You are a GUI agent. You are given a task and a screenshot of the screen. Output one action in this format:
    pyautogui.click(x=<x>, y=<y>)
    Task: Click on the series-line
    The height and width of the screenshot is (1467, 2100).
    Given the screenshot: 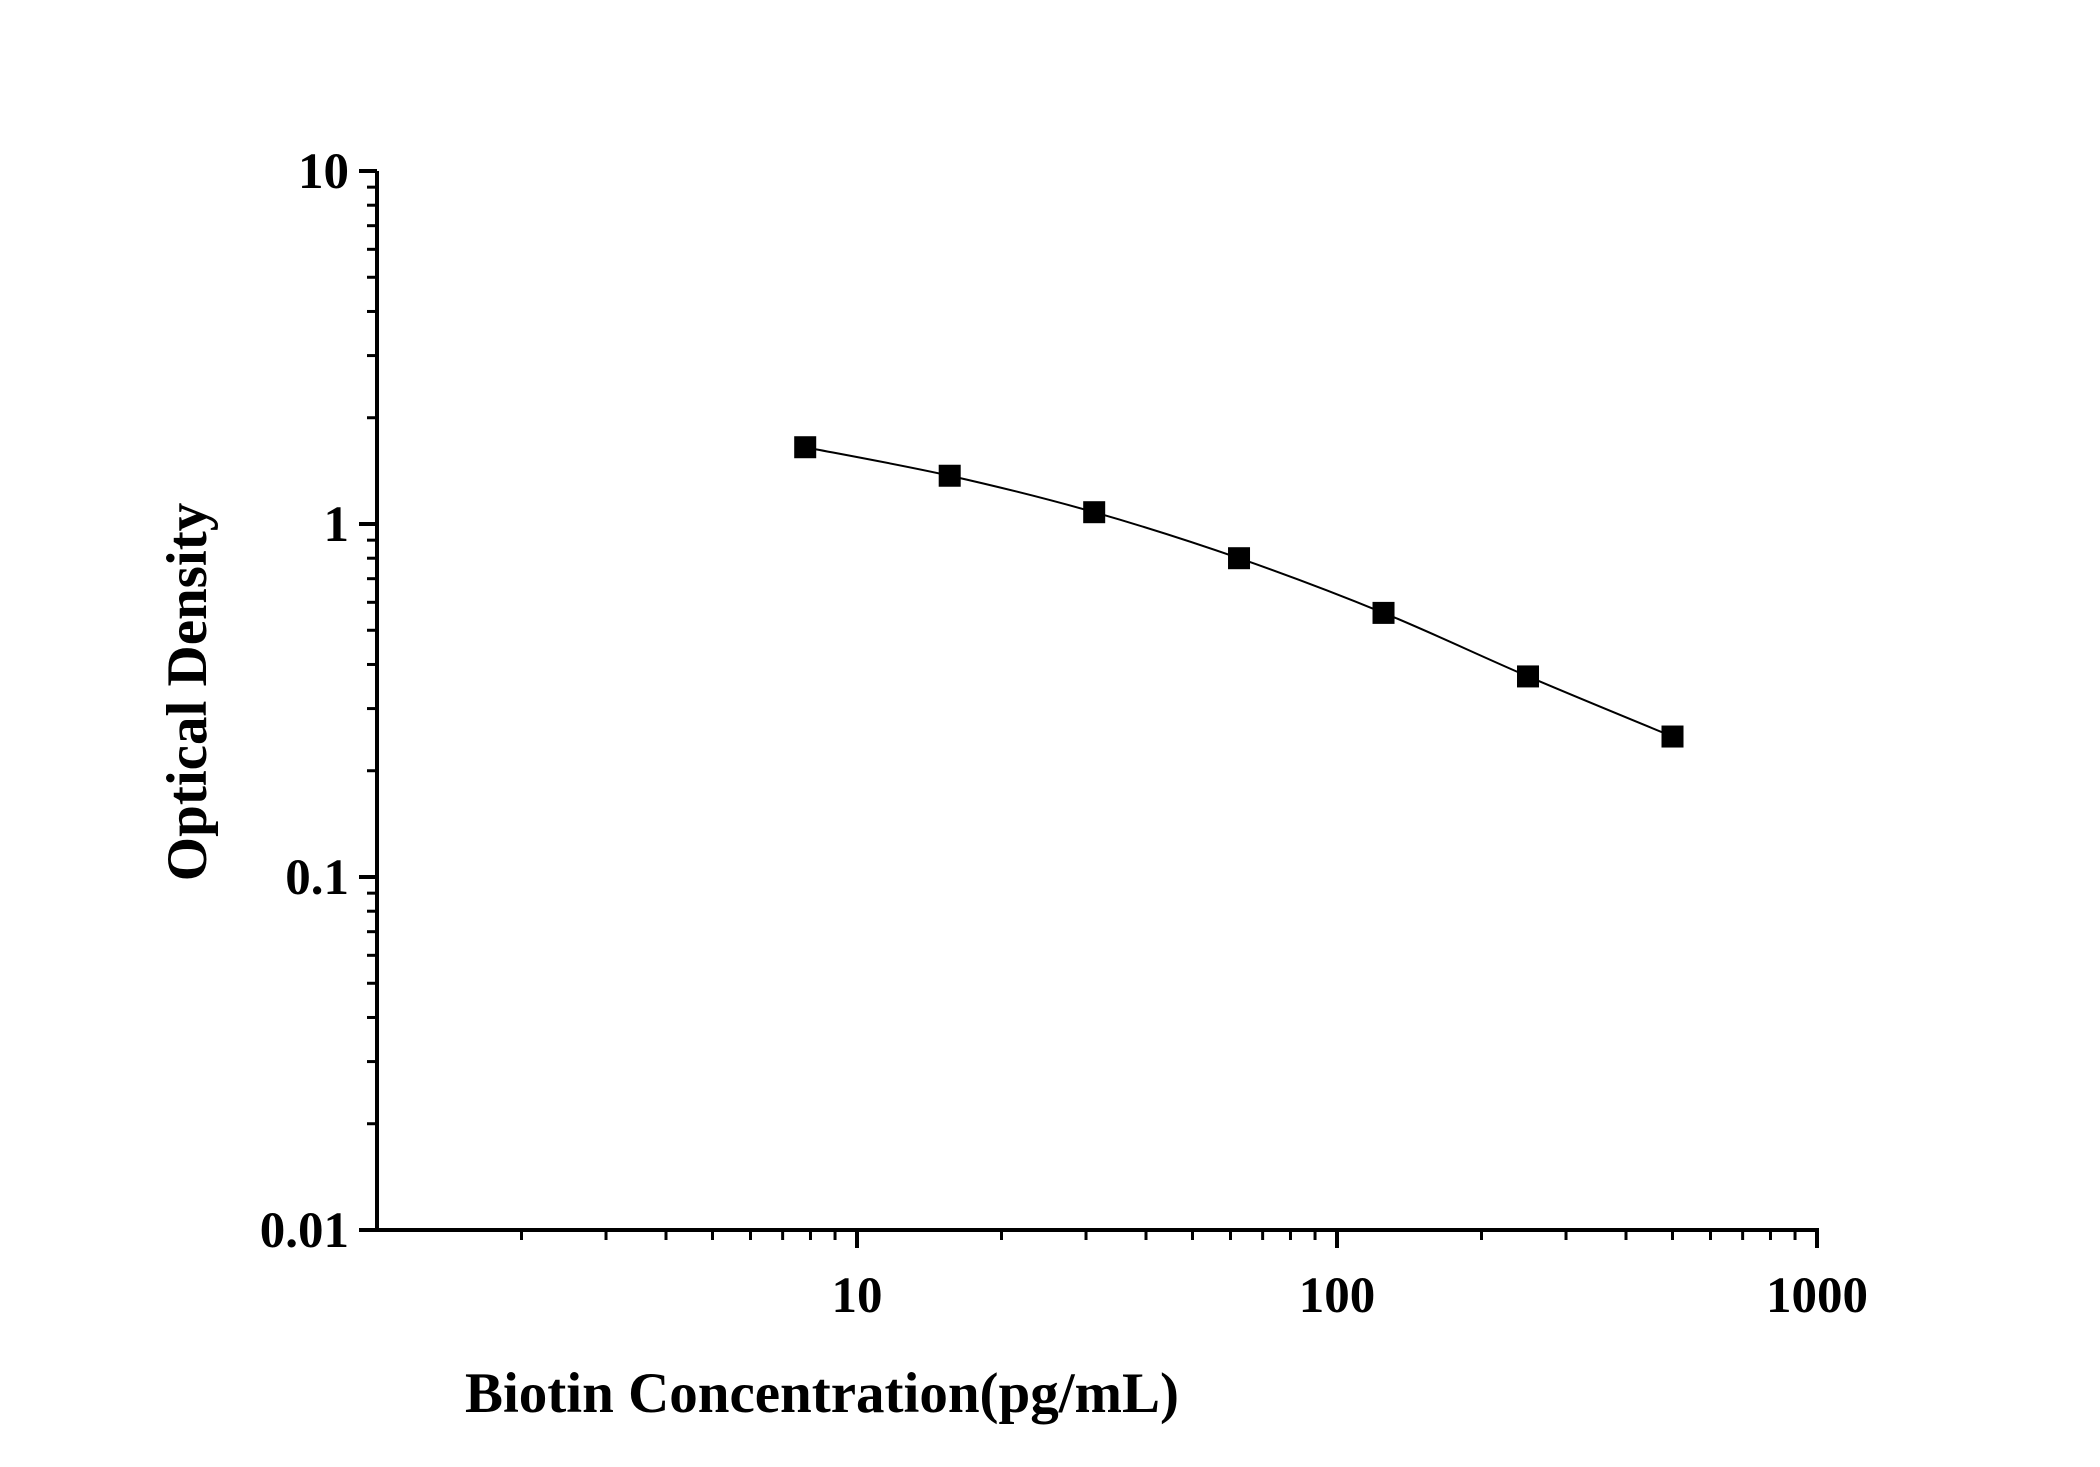 What is the action you would take?
    pyautogui.click(x=1239, y=592)
    